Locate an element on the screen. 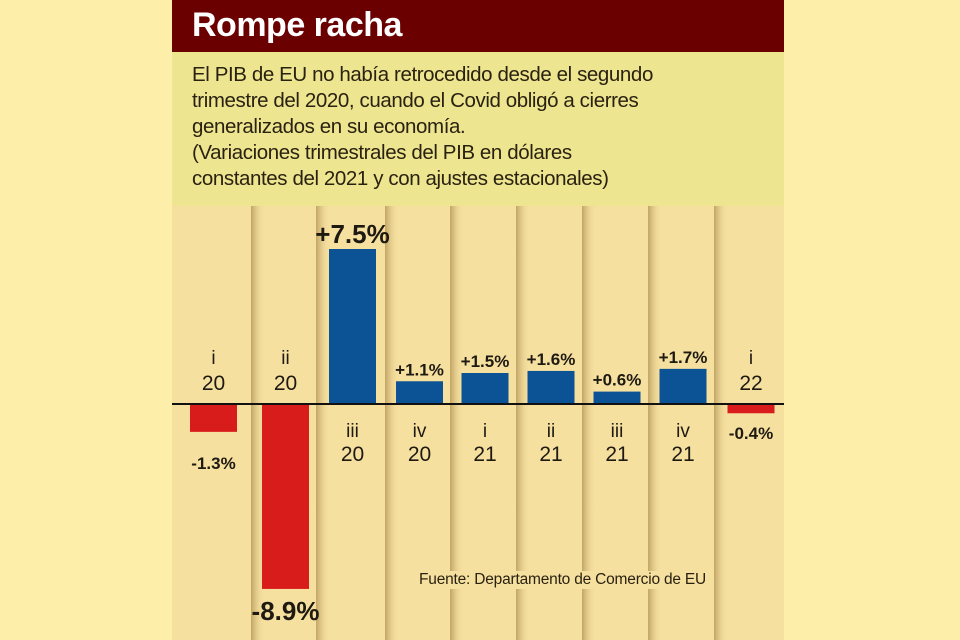 This screenshot has height=640, width=960. value-label: +7.5% is located at coordinates (352, 234).